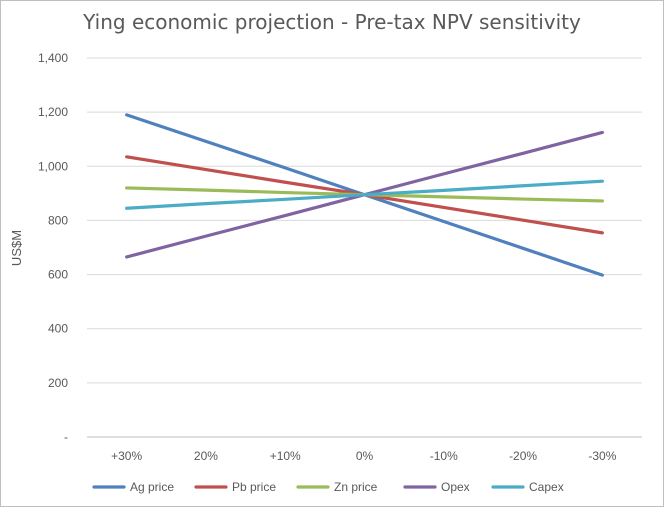 The image size is (664, 507). I want to click on y-tick-label: 200, so click(58, 383).